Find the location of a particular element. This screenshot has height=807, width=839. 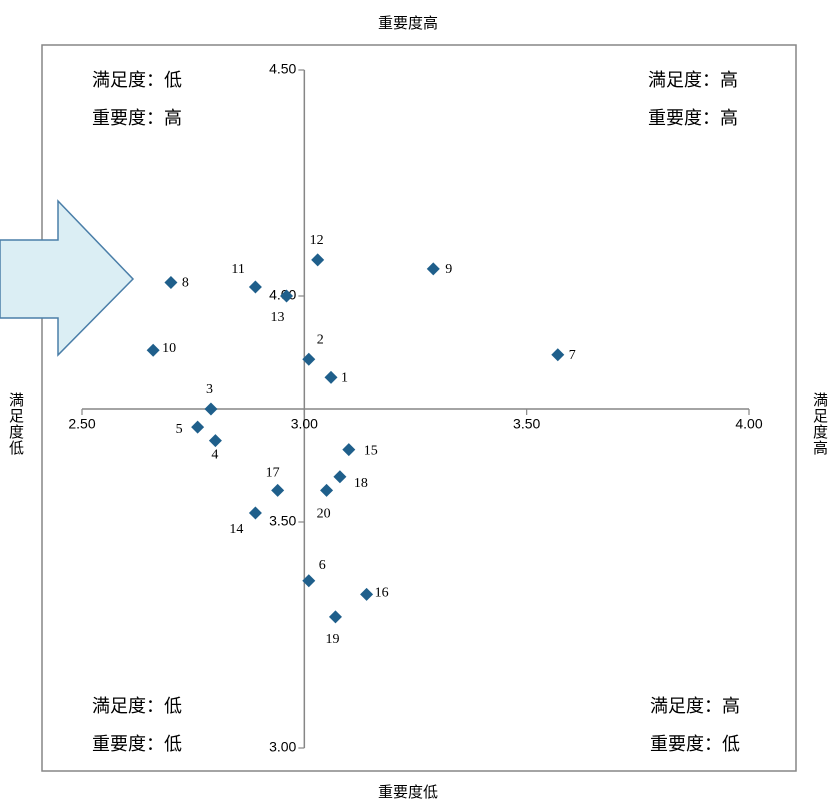

quadrant-bottom-right-label: 満足度：高 重要度：低 is located at coordinates (695, 726).